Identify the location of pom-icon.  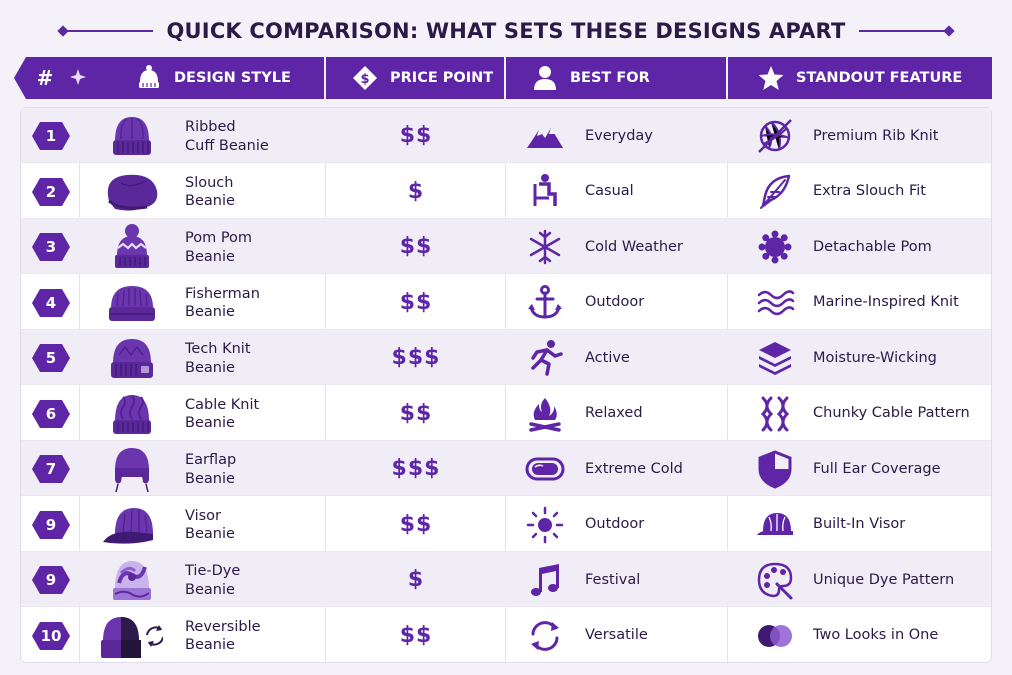
(775, 247).